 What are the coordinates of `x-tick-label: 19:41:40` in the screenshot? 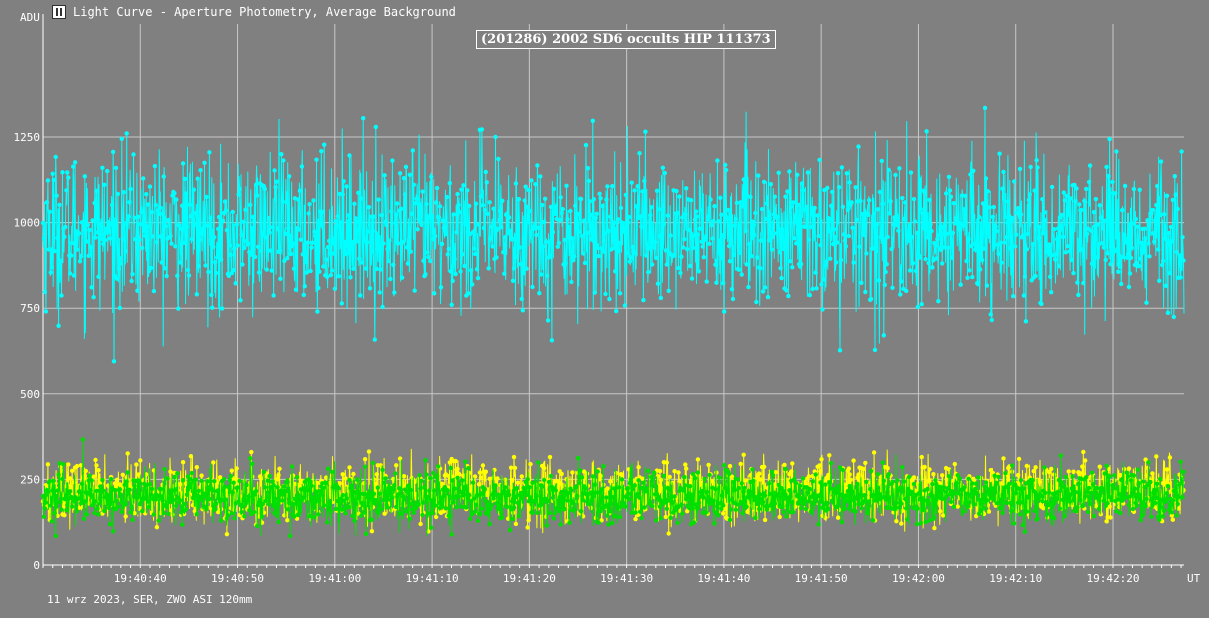 It's located at (723, 578).